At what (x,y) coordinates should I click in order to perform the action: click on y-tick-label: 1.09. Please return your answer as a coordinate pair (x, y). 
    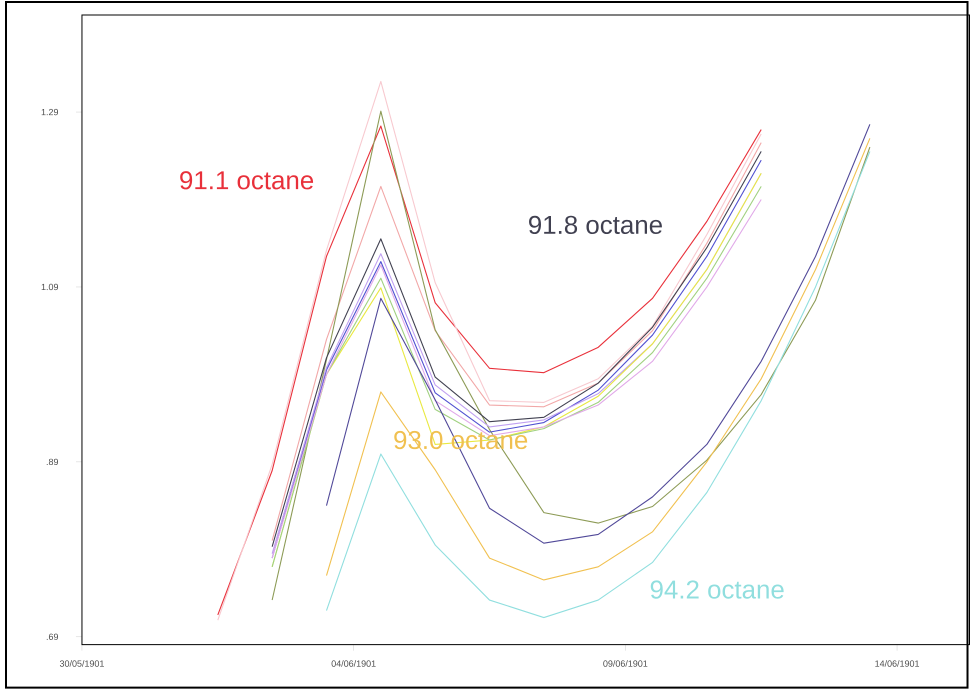
    Looking at the image, I should click on (50, 287).